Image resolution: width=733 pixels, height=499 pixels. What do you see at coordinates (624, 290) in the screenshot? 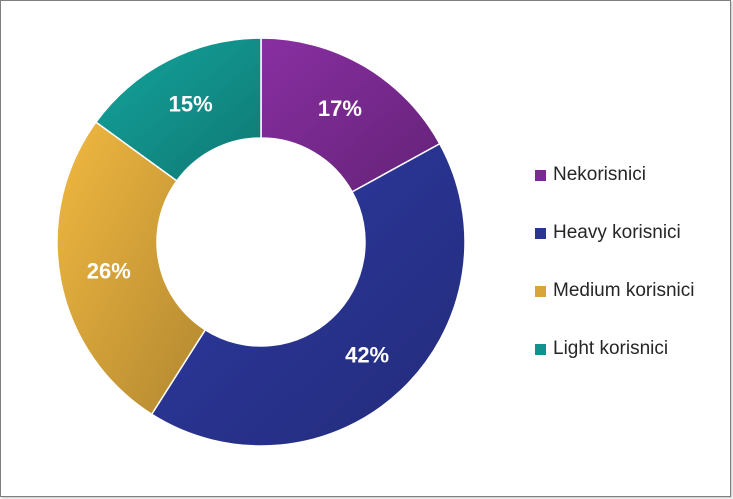
I see `legend-label: Medium korisnici` at bounding box center [624, 290].